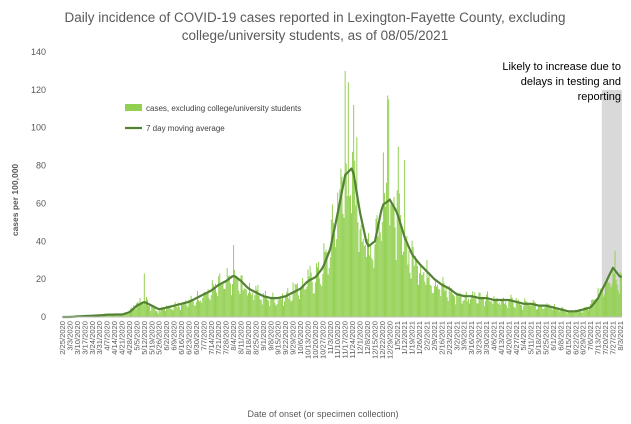 This screenshot has height=424, width=631. I want to click on x-tick-label: 12/15/2020, so click(374, 340).